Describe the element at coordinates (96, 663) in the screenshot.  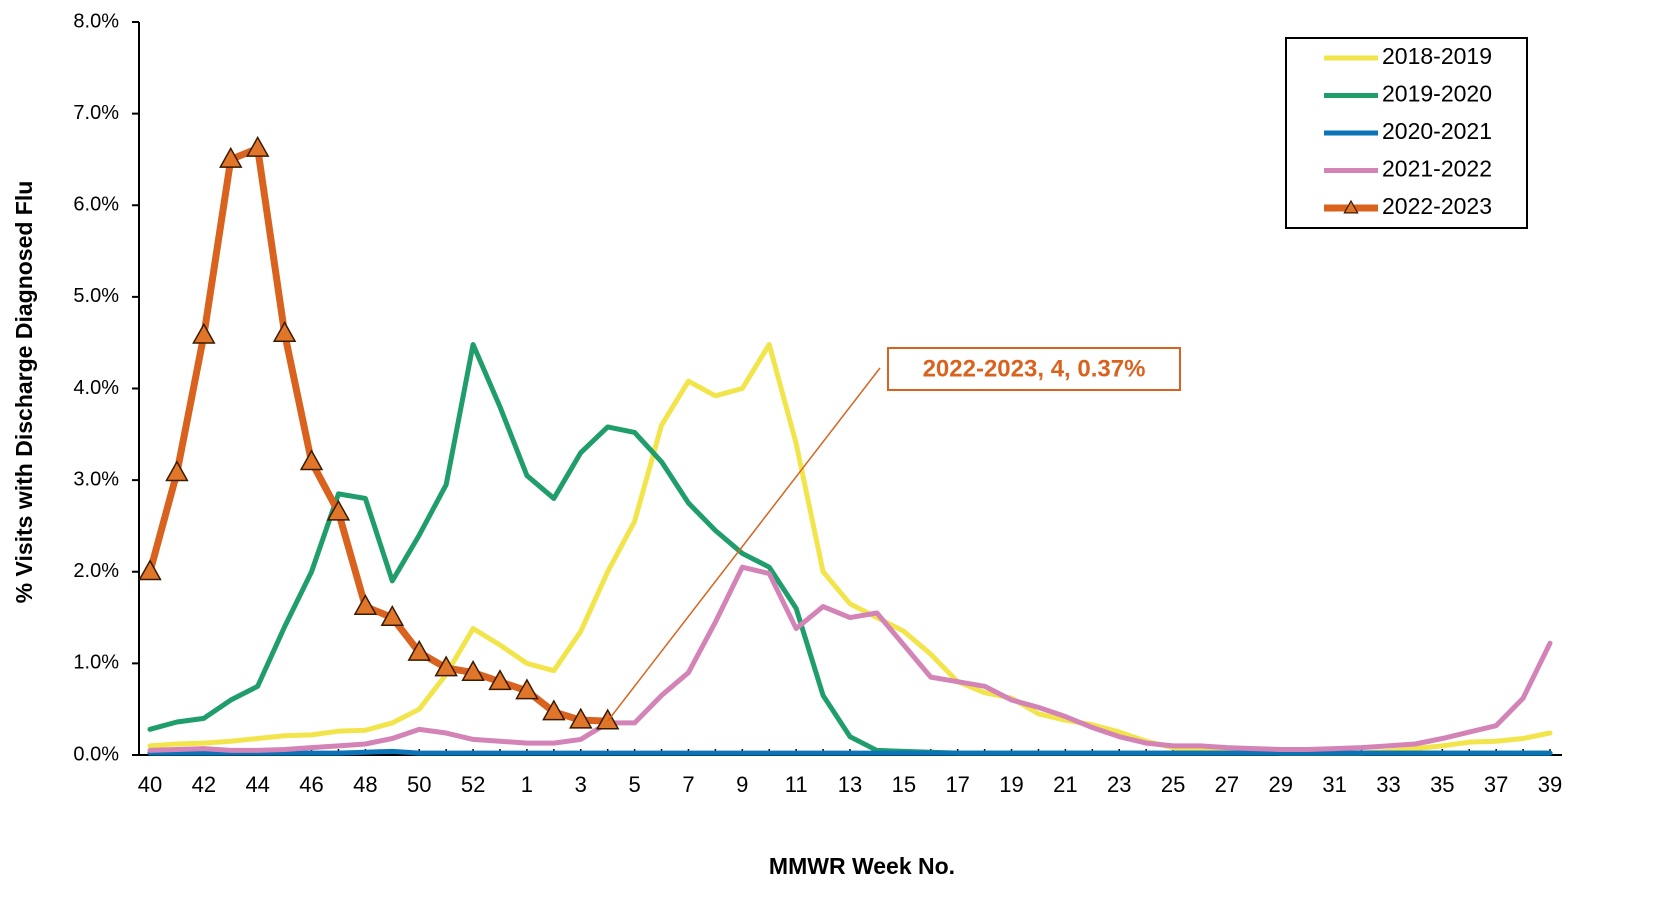
I see `y-tick-label: 1.0%` at that location.